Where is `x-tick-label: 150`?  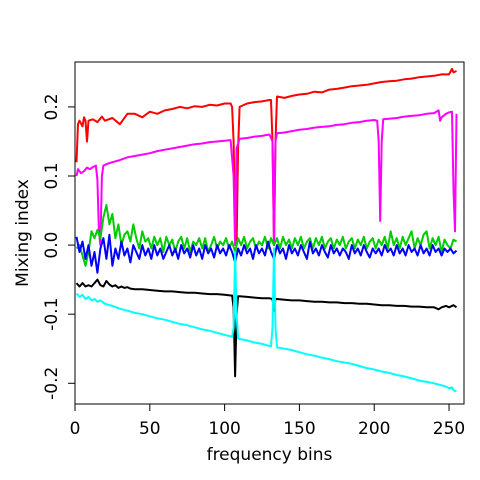 x-tick-label: 150 is located at coordinates (299, 429).